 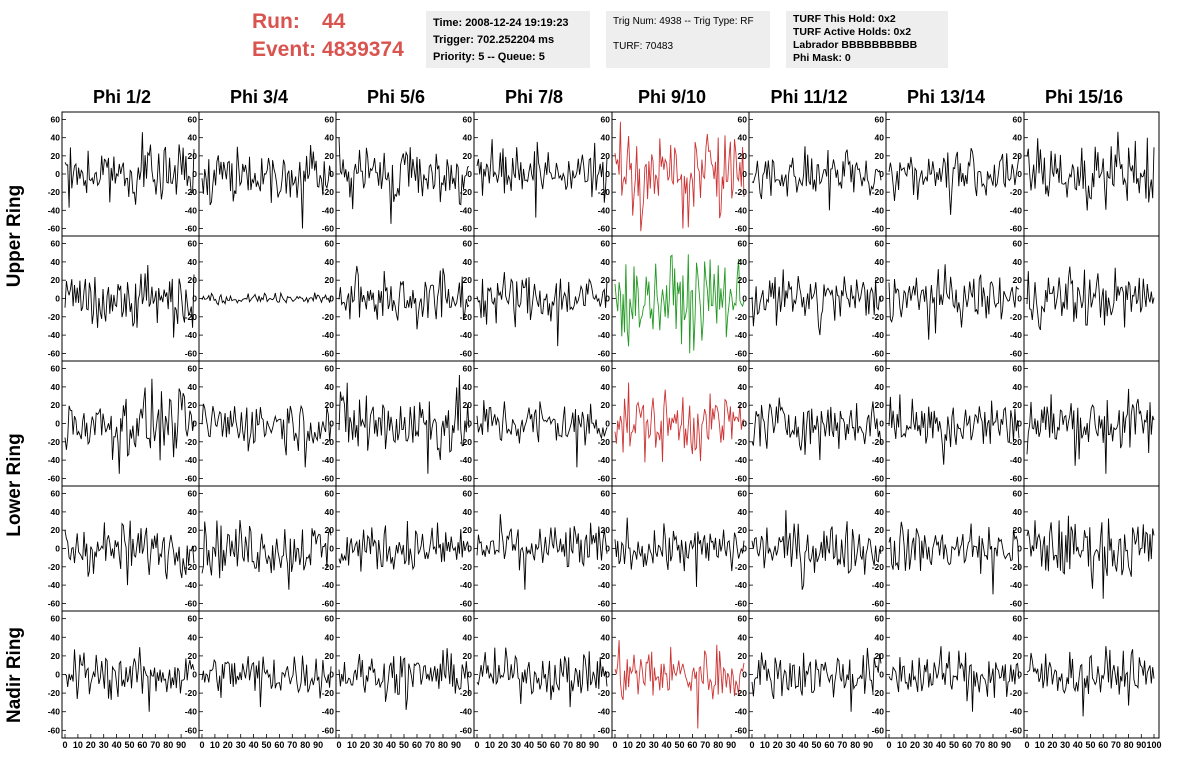 What do you see at coordinates (328, 36) in the screenshot?
I see `run-event-label: Run: 44 Event: 4839374` at bounding box center [328, 36].